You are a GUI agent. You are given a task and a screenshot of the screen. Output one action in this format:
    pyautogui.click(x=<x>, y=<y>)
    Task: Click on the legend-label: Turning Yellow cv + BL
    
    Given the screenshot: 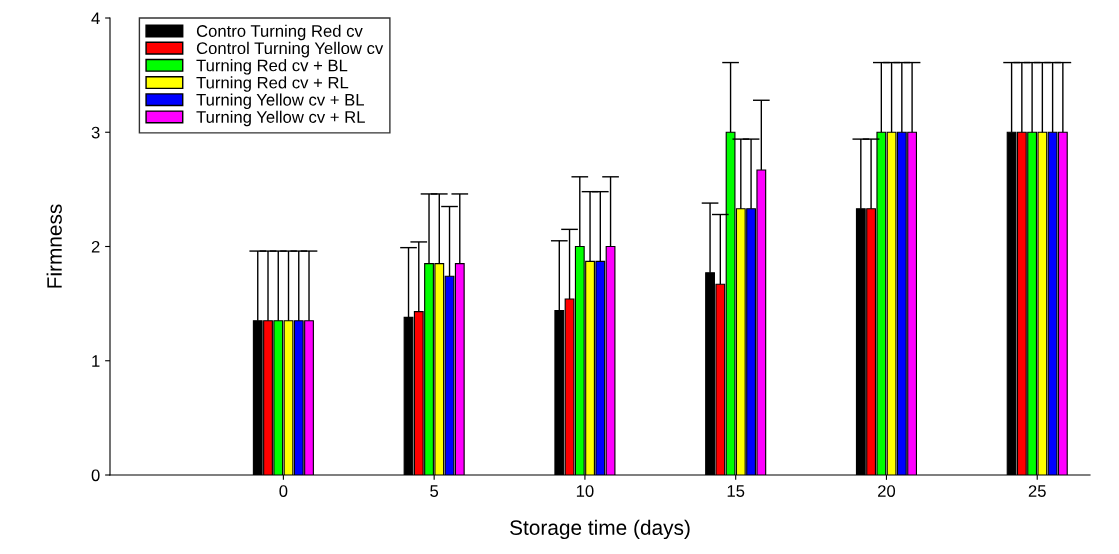 What is the action you would take?
    pyautogui.click(x=280, y=101)
    